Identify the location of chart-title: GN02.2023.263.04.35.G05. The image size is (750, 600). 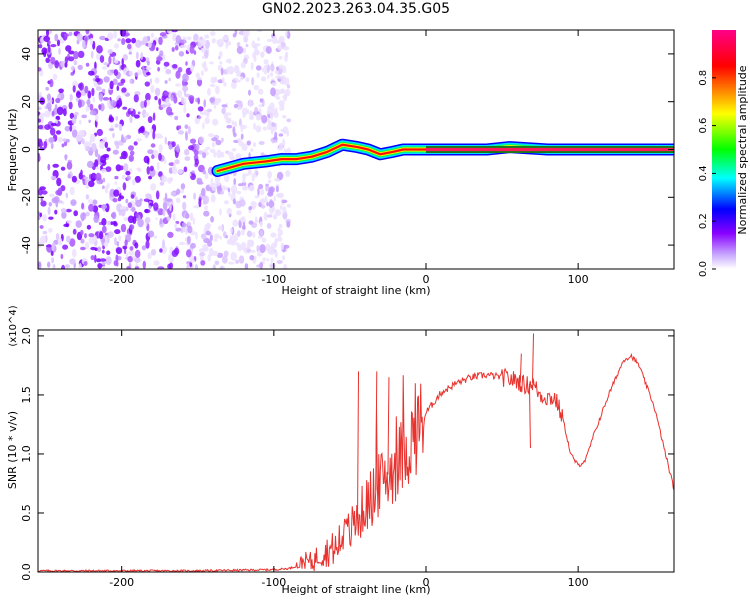
(356, 9).